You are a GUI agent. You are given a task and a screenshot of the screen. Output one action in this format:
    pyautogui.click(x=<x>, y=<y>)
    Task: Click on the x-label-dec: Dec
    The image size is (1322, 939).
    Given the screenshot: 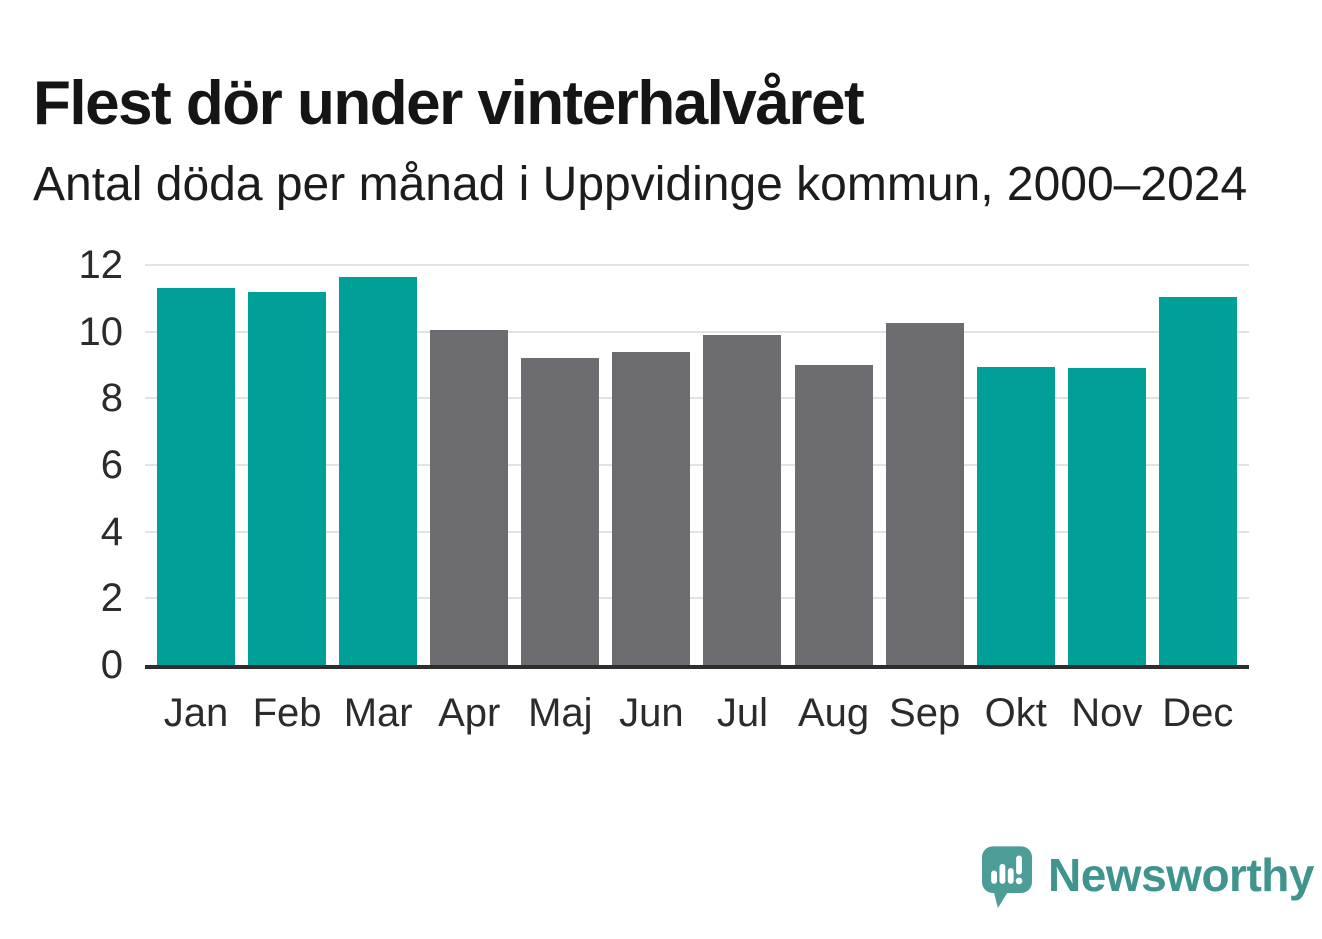 What is the action you would take?
    pyautogui.click(x=1198, y=713)
    